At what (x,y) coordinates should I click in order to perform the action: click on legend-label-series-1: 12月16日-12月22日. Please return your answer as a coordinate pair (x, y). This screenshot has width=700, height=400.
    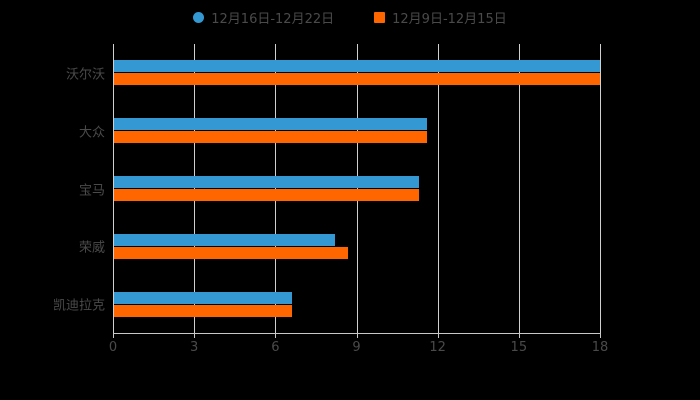
    Looking at the image, I should click on (273, 19).